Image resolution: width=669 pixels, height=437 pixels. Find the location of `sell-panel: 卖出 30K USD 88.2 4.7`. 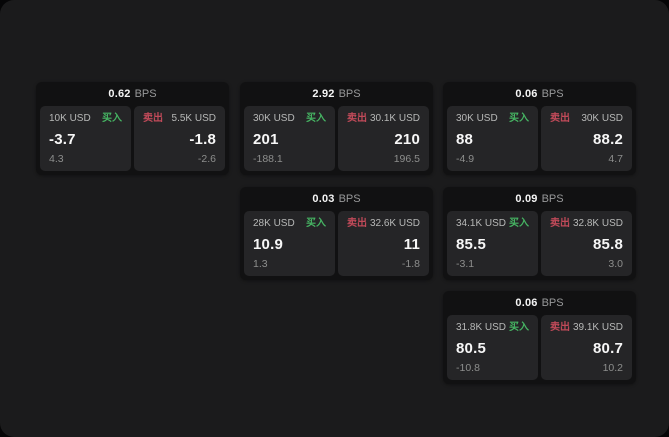

sell-panel: 卖出 30K USD 88.2 4.7 is located at coordinates (586, 138).